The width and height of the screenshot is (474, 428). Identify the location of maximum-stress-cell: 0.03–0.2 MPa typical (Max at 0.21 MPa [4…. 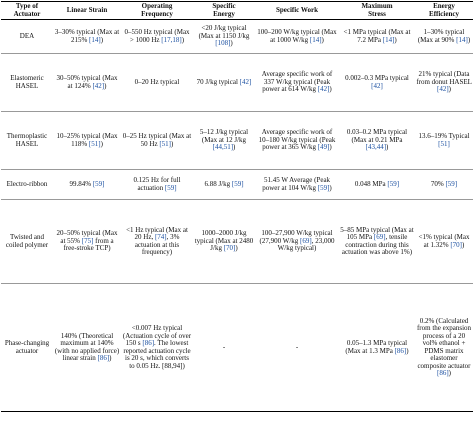
(377, 140).